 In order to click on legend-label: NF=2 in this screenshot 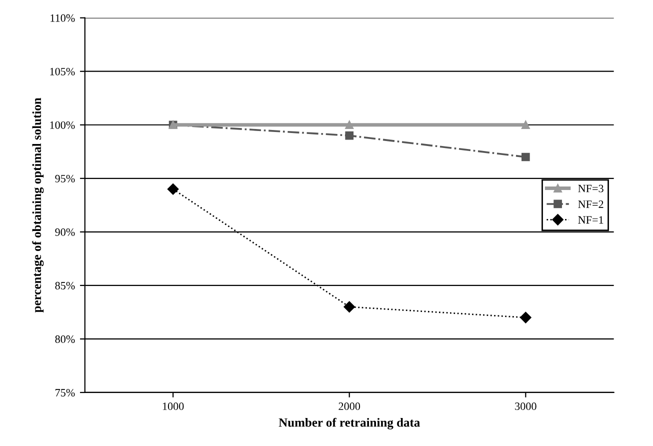, I will do `click(591, 204)`.